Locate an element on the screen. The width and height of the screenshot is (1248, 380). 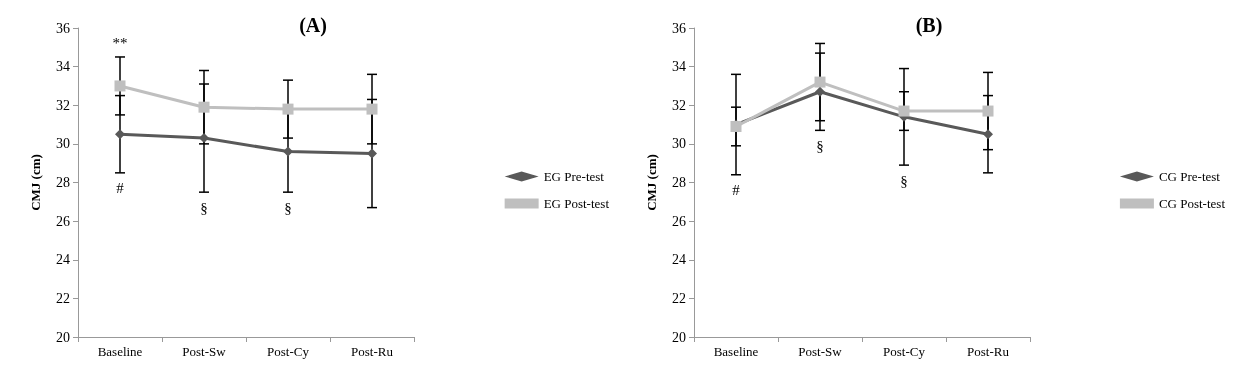
chart-title: (A) is located at coordinates (313, 25).